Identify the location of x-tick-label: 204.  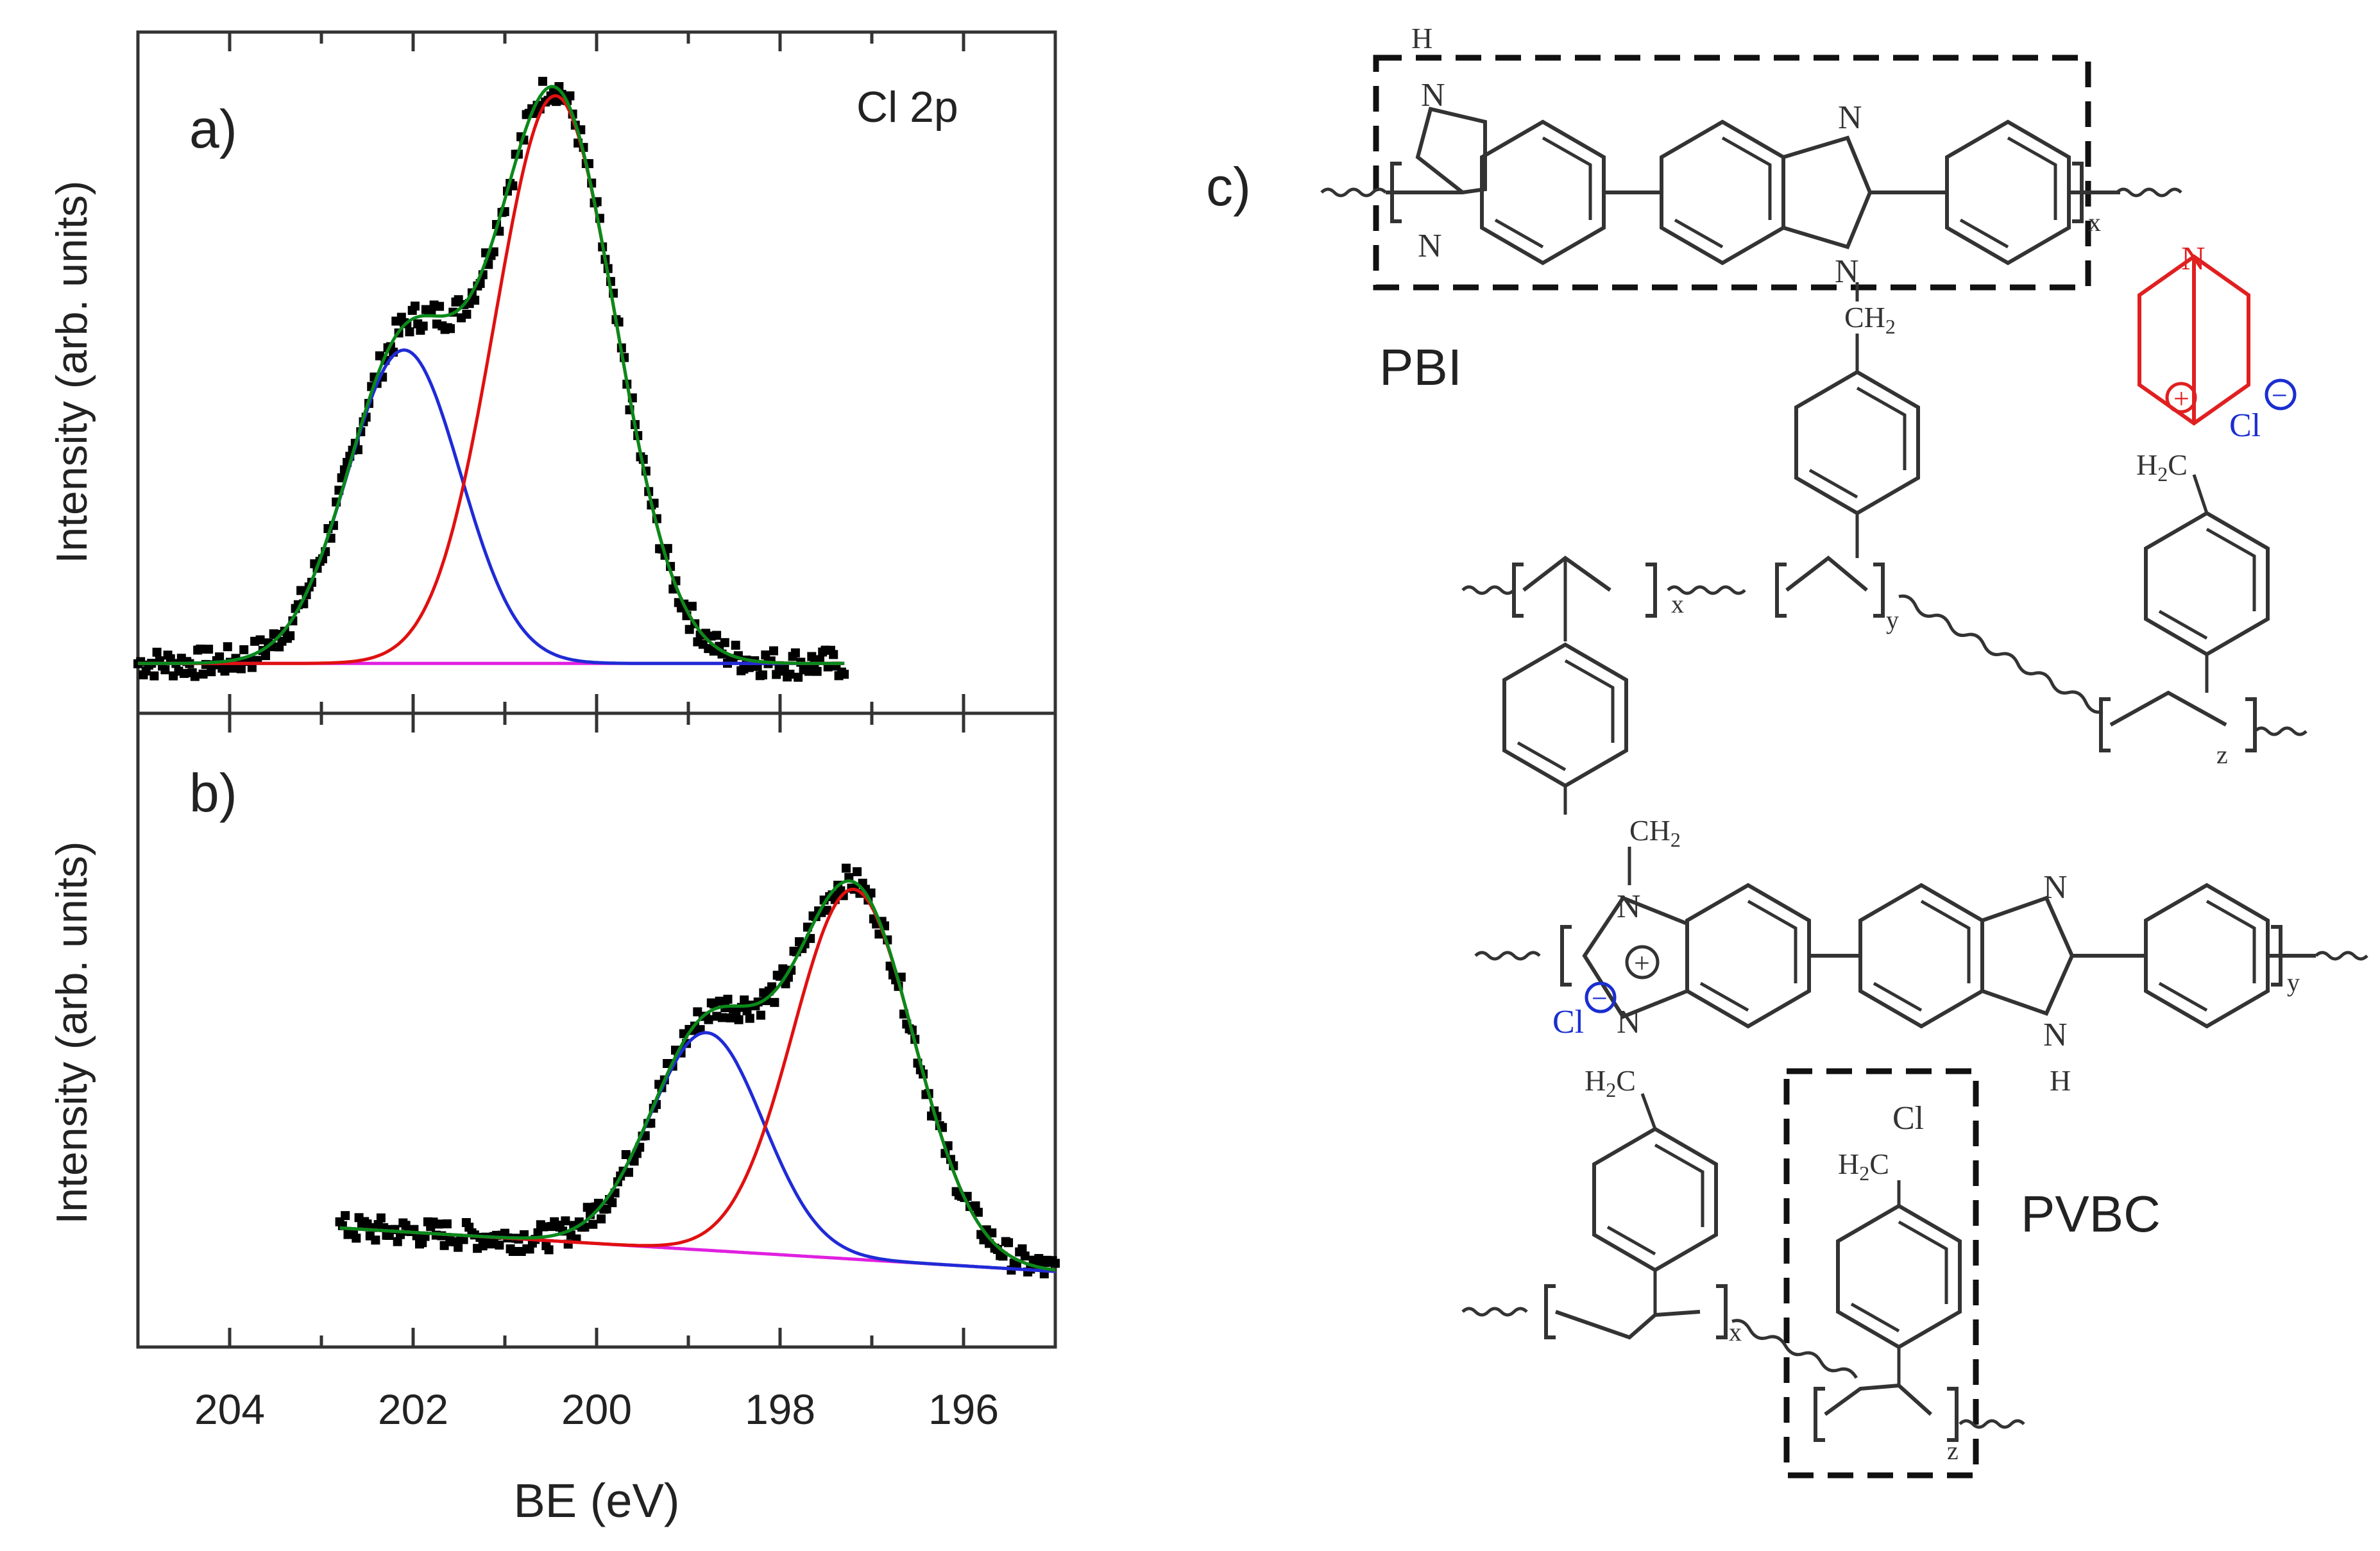
(229, 1409).